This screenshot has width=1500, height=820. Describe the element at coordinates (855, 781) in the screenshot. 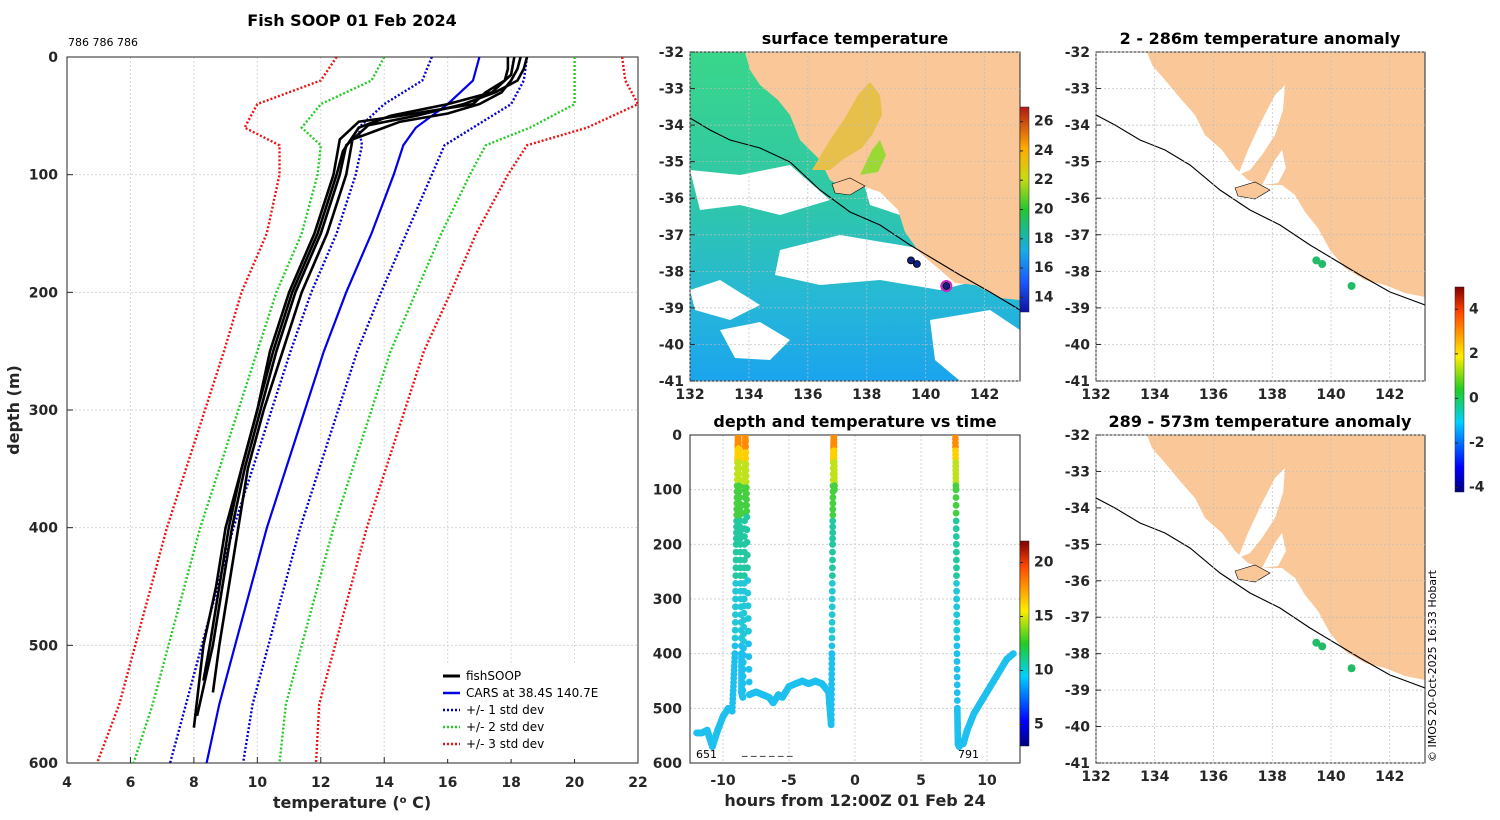

I see `dt-xtick: 0` at that location.